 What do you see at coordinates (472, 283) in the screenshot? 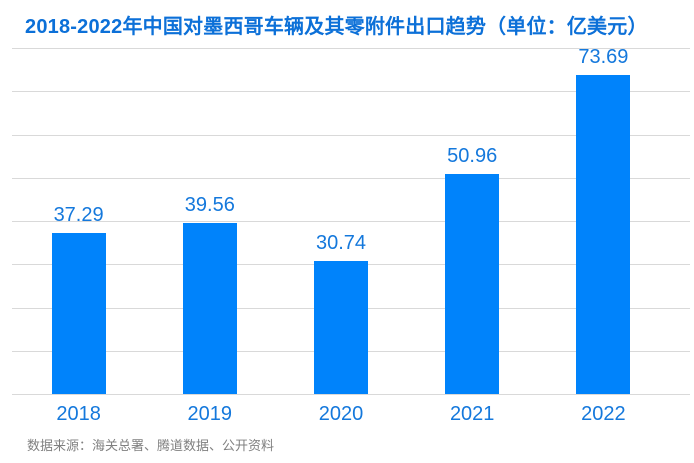
I see `bar-2021` at bounding box center [472, 283].